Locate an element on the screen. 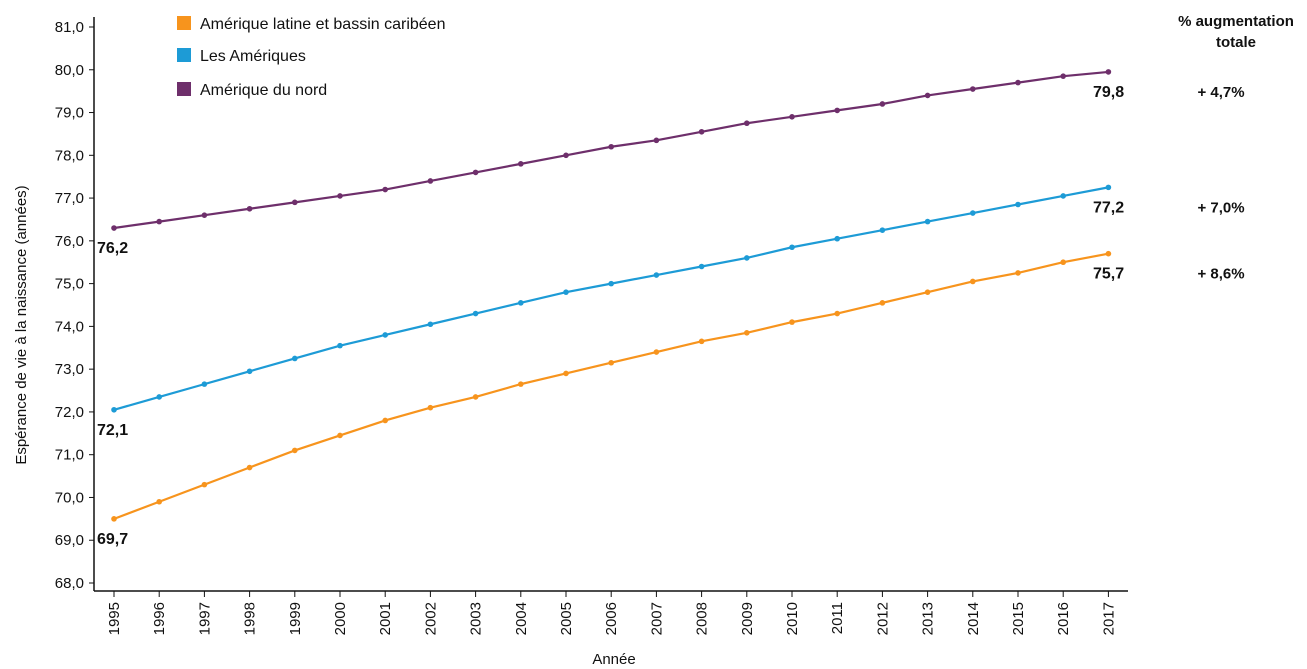 This screenshot has width=1307, height=669. x-tick-label: 1996 is located at coordinates (159, 618).